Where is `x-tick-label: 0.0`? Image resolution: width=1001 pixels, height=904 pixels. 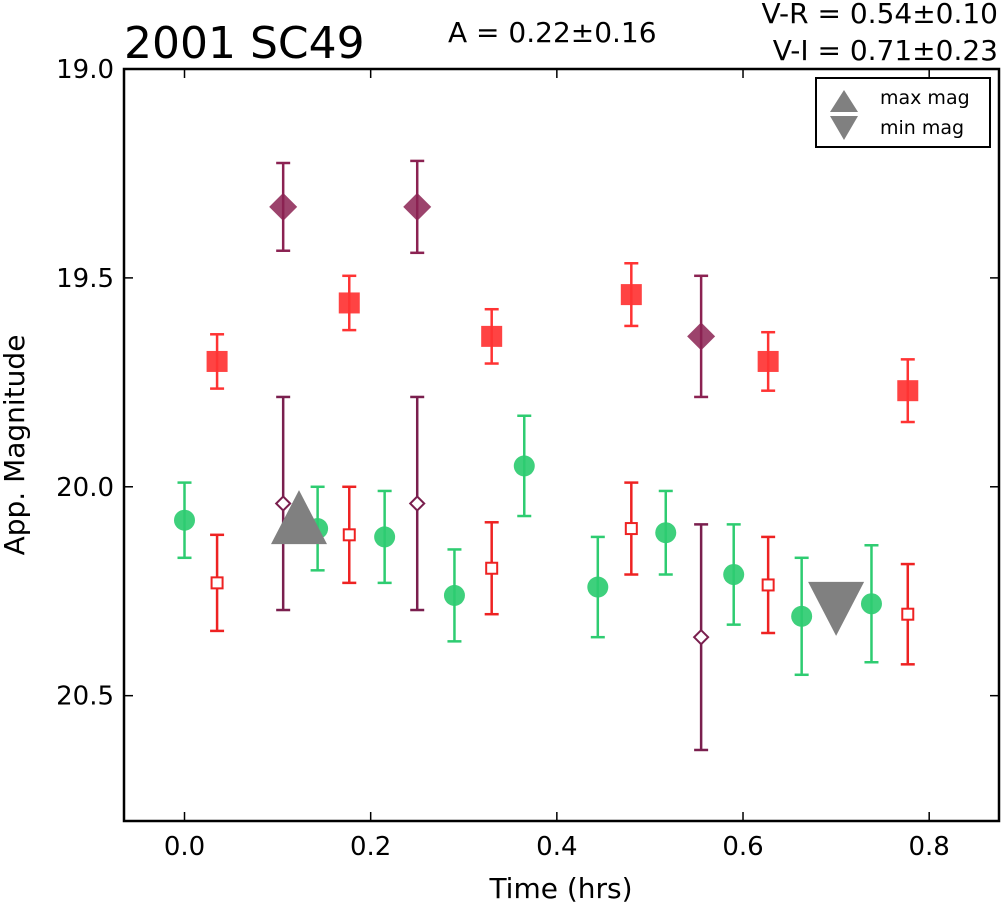 x-tick-label: 0.0 is located at coordinates (184, 847).